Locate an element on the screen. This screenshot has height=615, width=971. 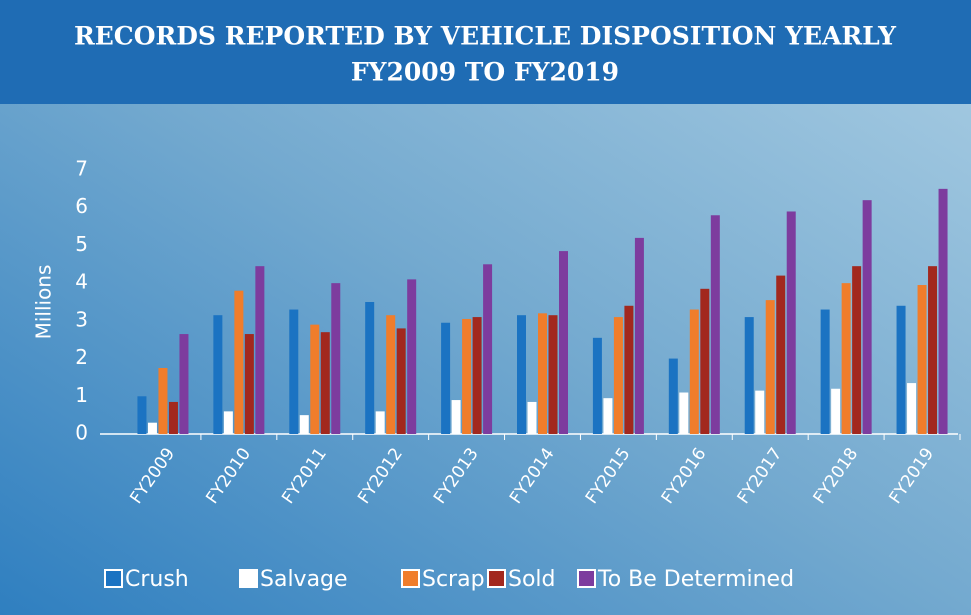
y-tick-label: 0 is located at coordinates (81, 433).